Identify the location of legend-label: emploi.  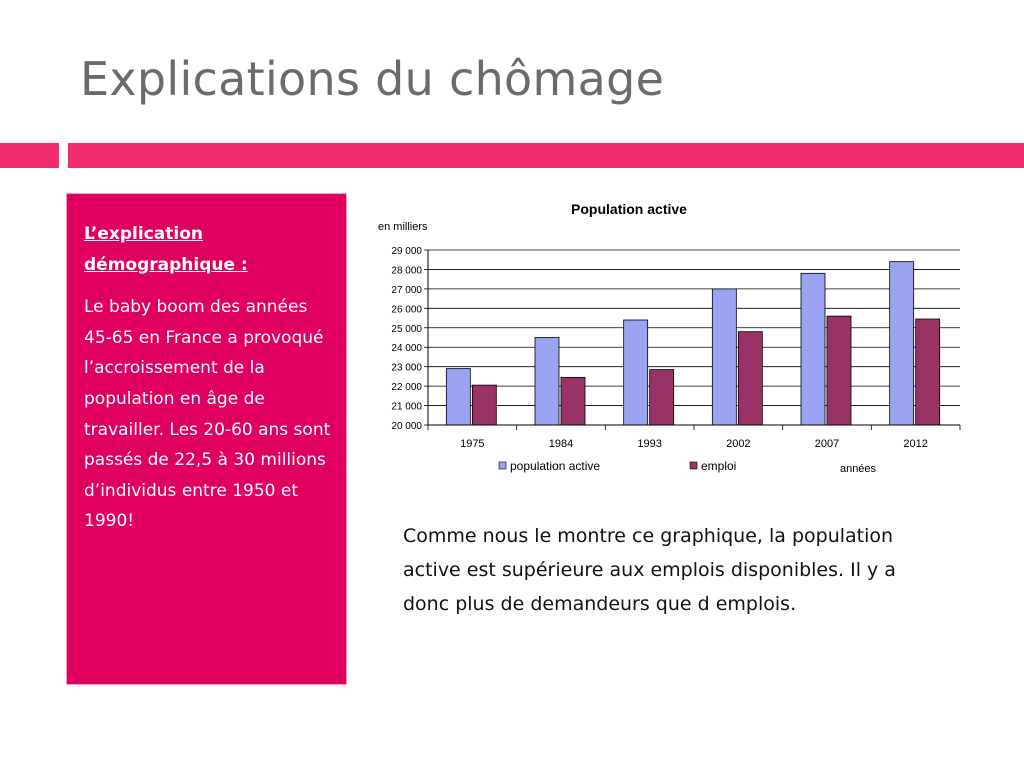
(718, 466).